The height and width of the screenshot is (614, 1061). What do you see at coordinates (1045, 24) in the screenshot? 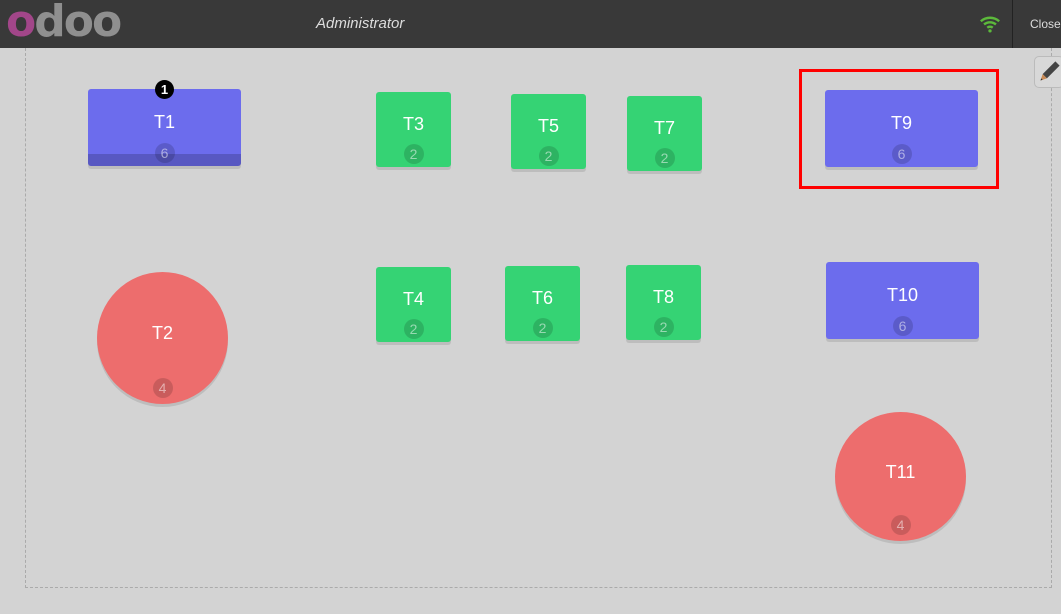
I see `close-button: Close` at bounding box center [1045, 24].